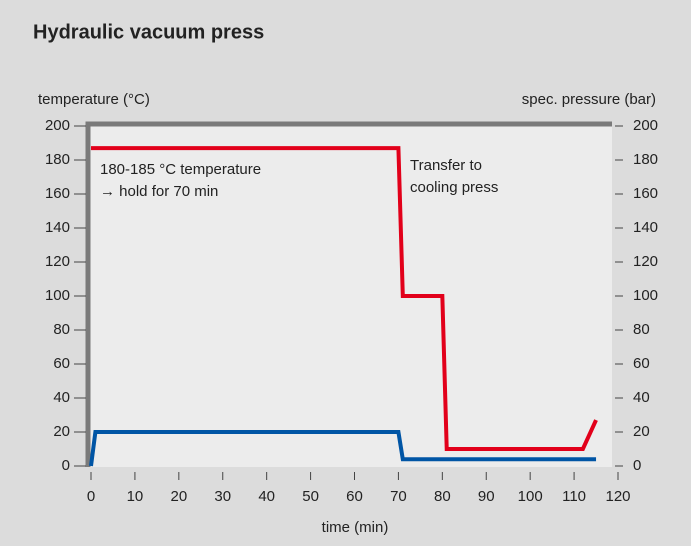 This screenshot has width=691, height=546. Describe the element at coordinates (641, 431) in the screenshot. I see `y2-tick-label: 20` at that location.